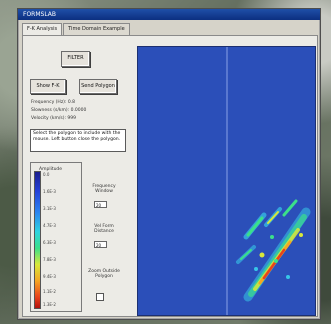 The height and width of the screenshot is (324, 331). What do you see at coordinates (75, 59) in the screenshot?
I see `filter-button: FILTER` at bounding box center [75, 59].